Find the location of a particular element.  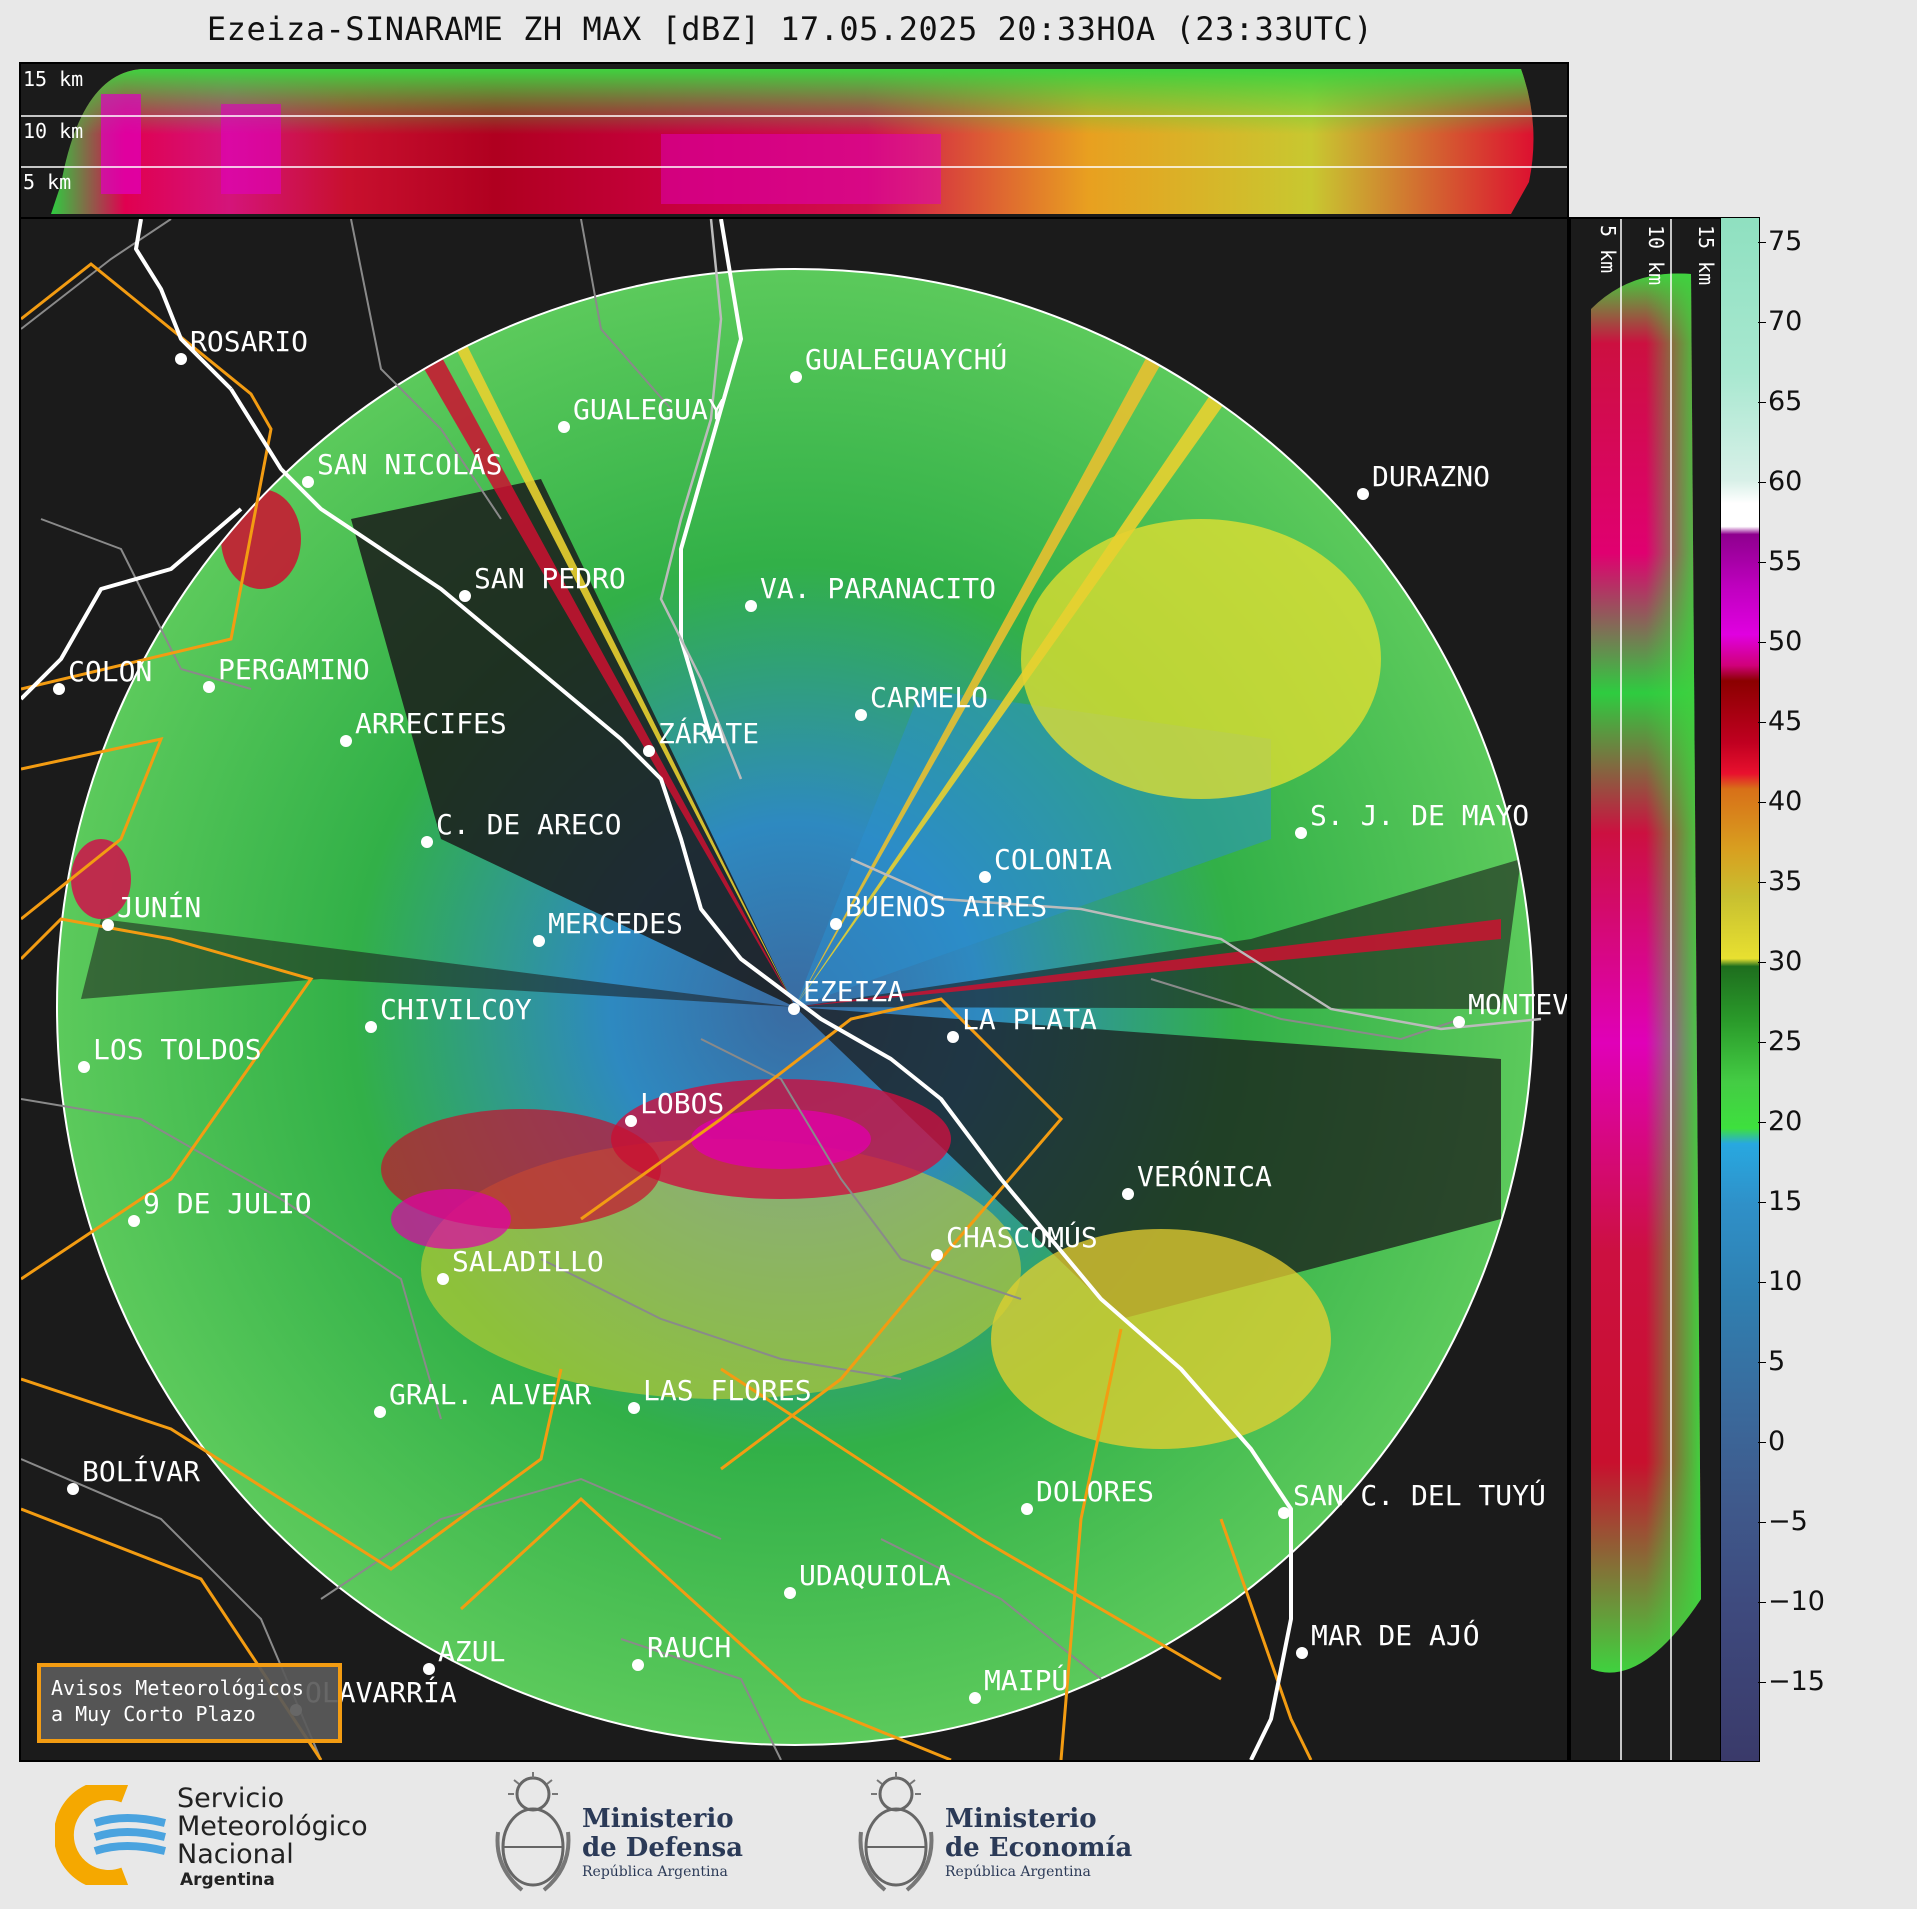

city-marker-arrecifes: ARRECIFES is located at coordinates (423, 727).